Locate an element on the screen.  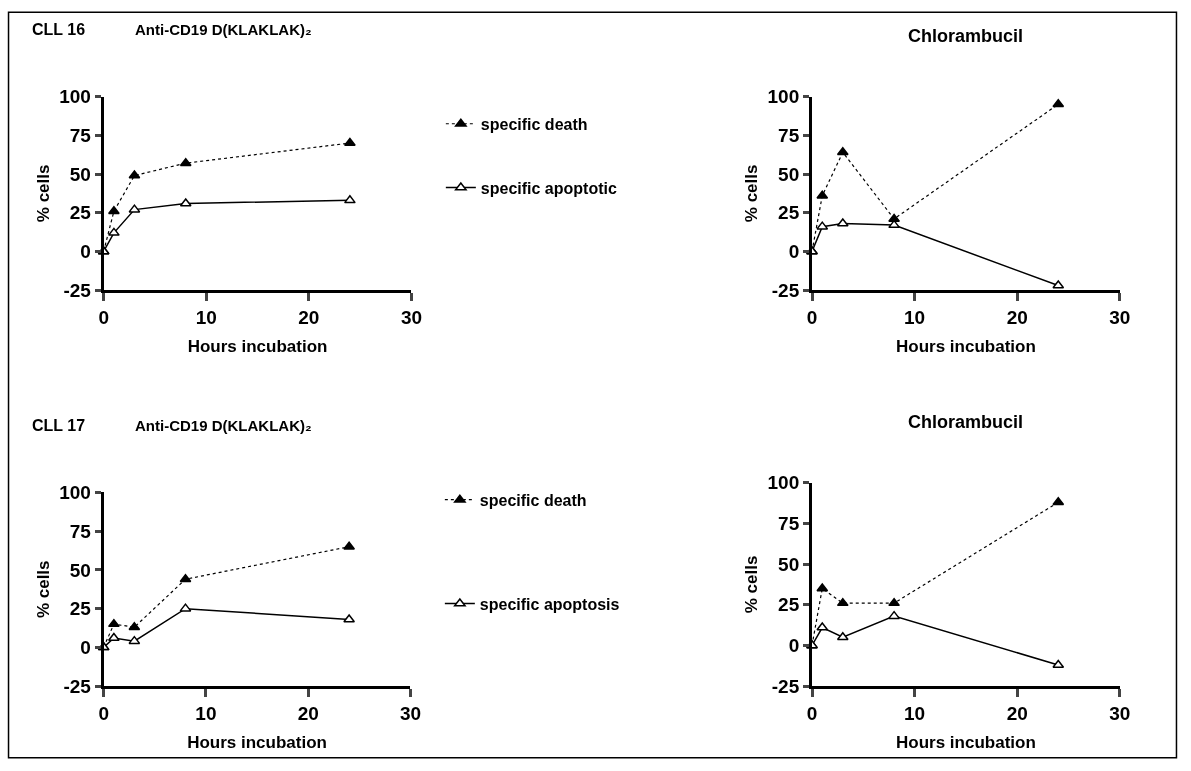
chart-title: CLL 16 is located at coordinates (59, 29).